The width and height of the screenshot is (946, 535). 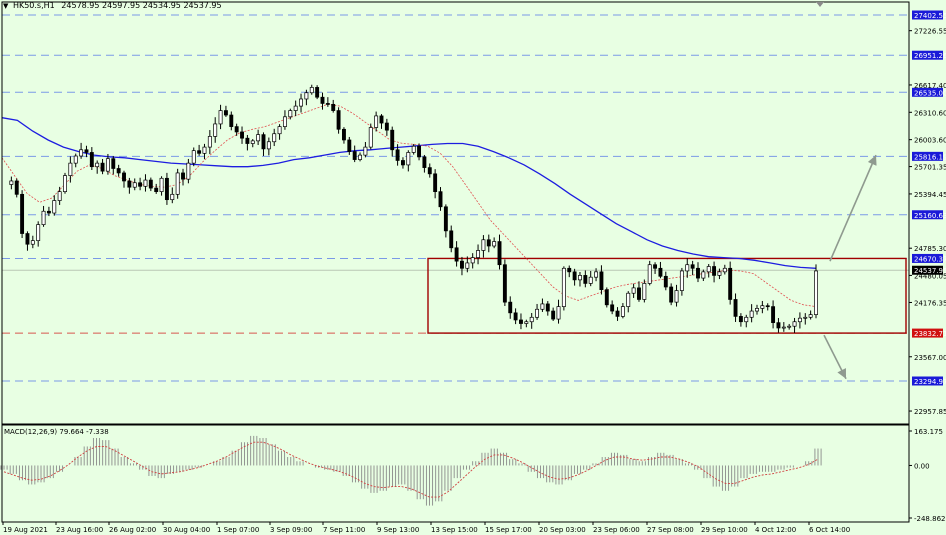 I want to click on projection-arrow-down, so click(x=835, y=357).